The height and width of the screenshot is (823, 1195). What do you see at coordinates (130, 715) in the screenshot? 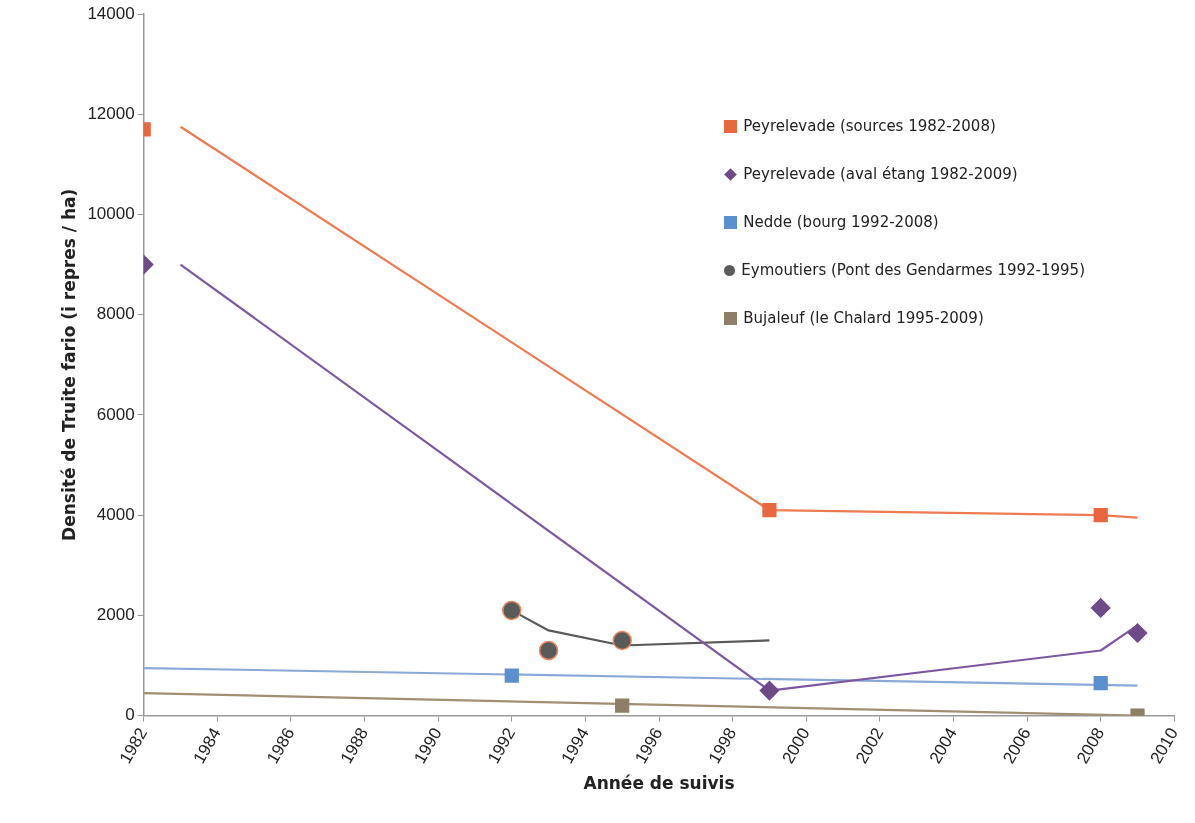
I see `y-tick-label: 0` at bounding box center [130, 715].